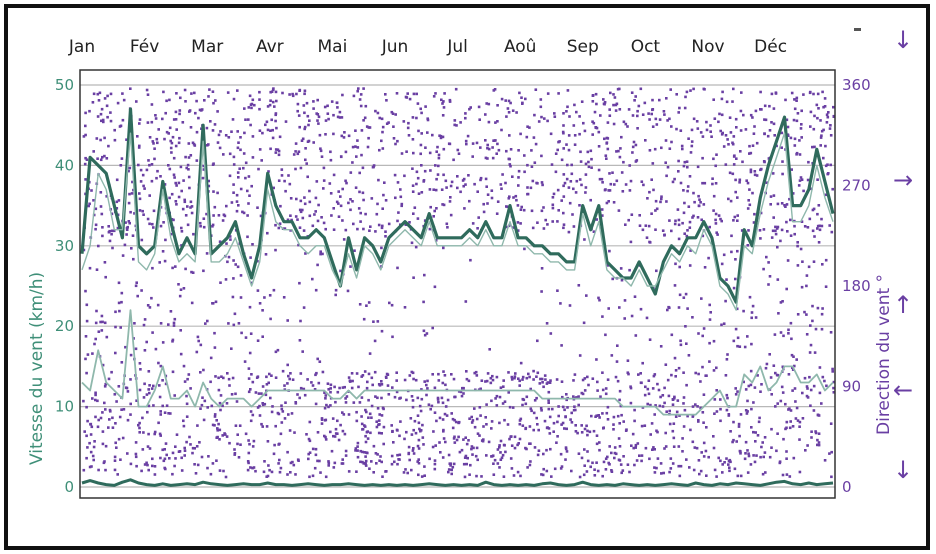 Image resolution: width=936 pixels, height=554 pixels. Describe the element at coordinates (903, 305) in the screenshot. I see `direction-arrow-icon: ↑` at that location.